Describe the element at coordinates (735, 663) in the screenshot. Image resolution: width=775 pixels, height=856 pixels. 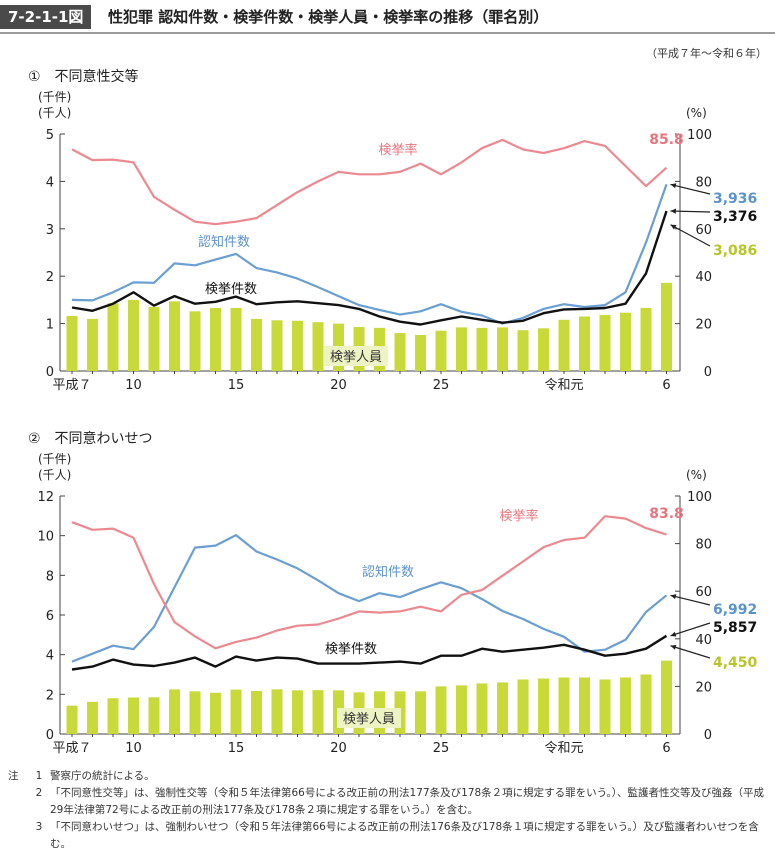
I see `end-label-kenkyo_nin: 4,450` at that location.